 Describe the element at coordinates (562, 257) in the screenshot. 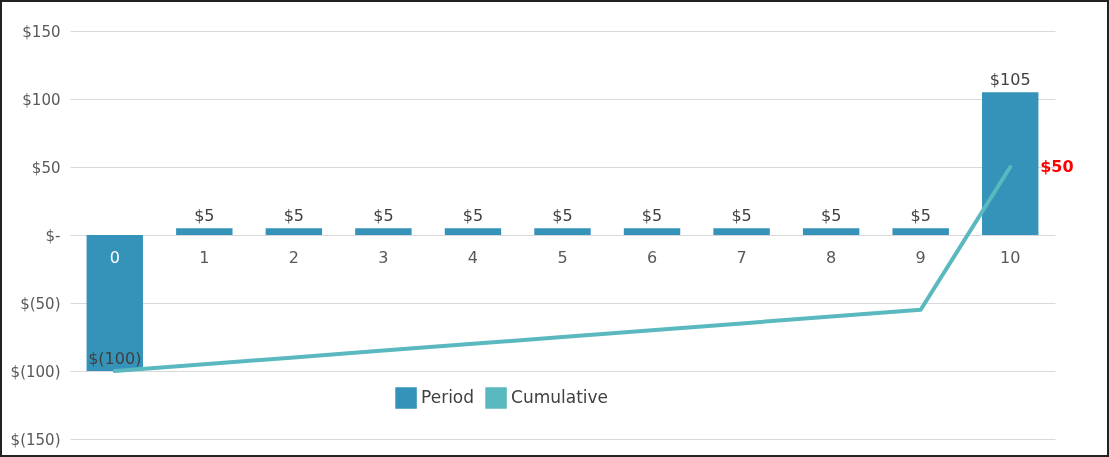

I see `x-tick-label: 5` at that location.